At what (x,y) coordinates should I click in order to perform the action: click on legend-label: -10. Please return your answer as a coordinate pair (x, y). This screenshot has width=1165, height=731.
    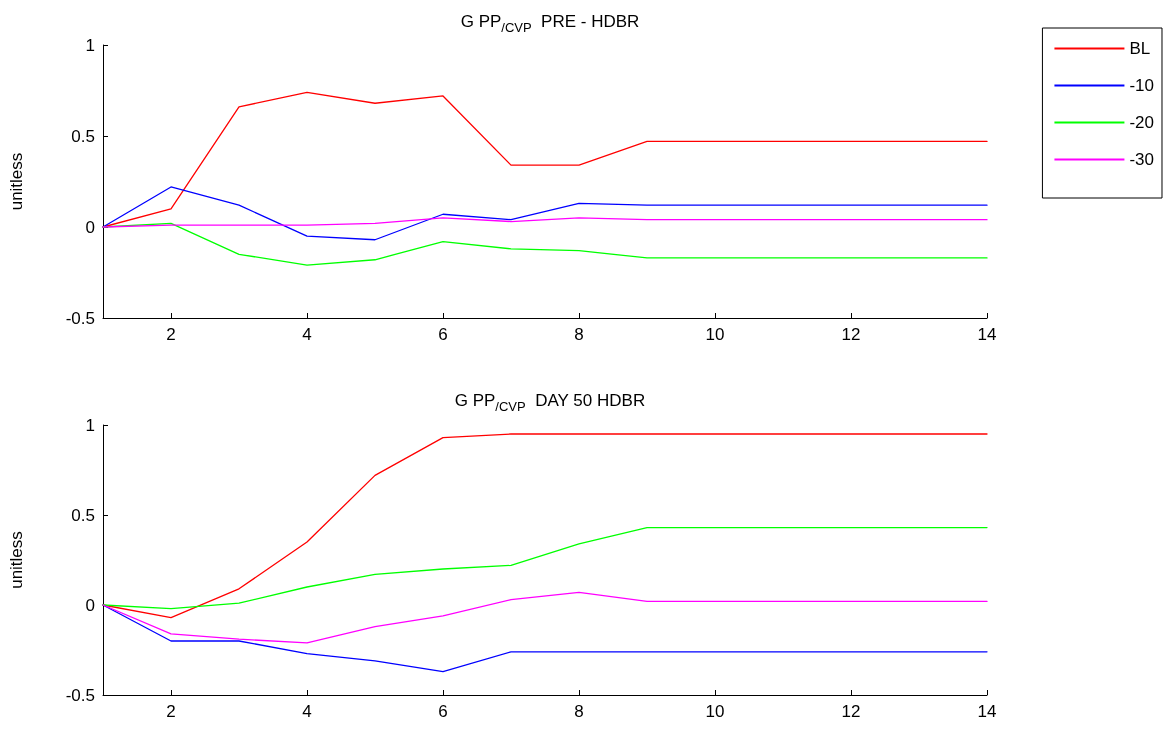
    Looking at the image, I should click on (1142, 85).